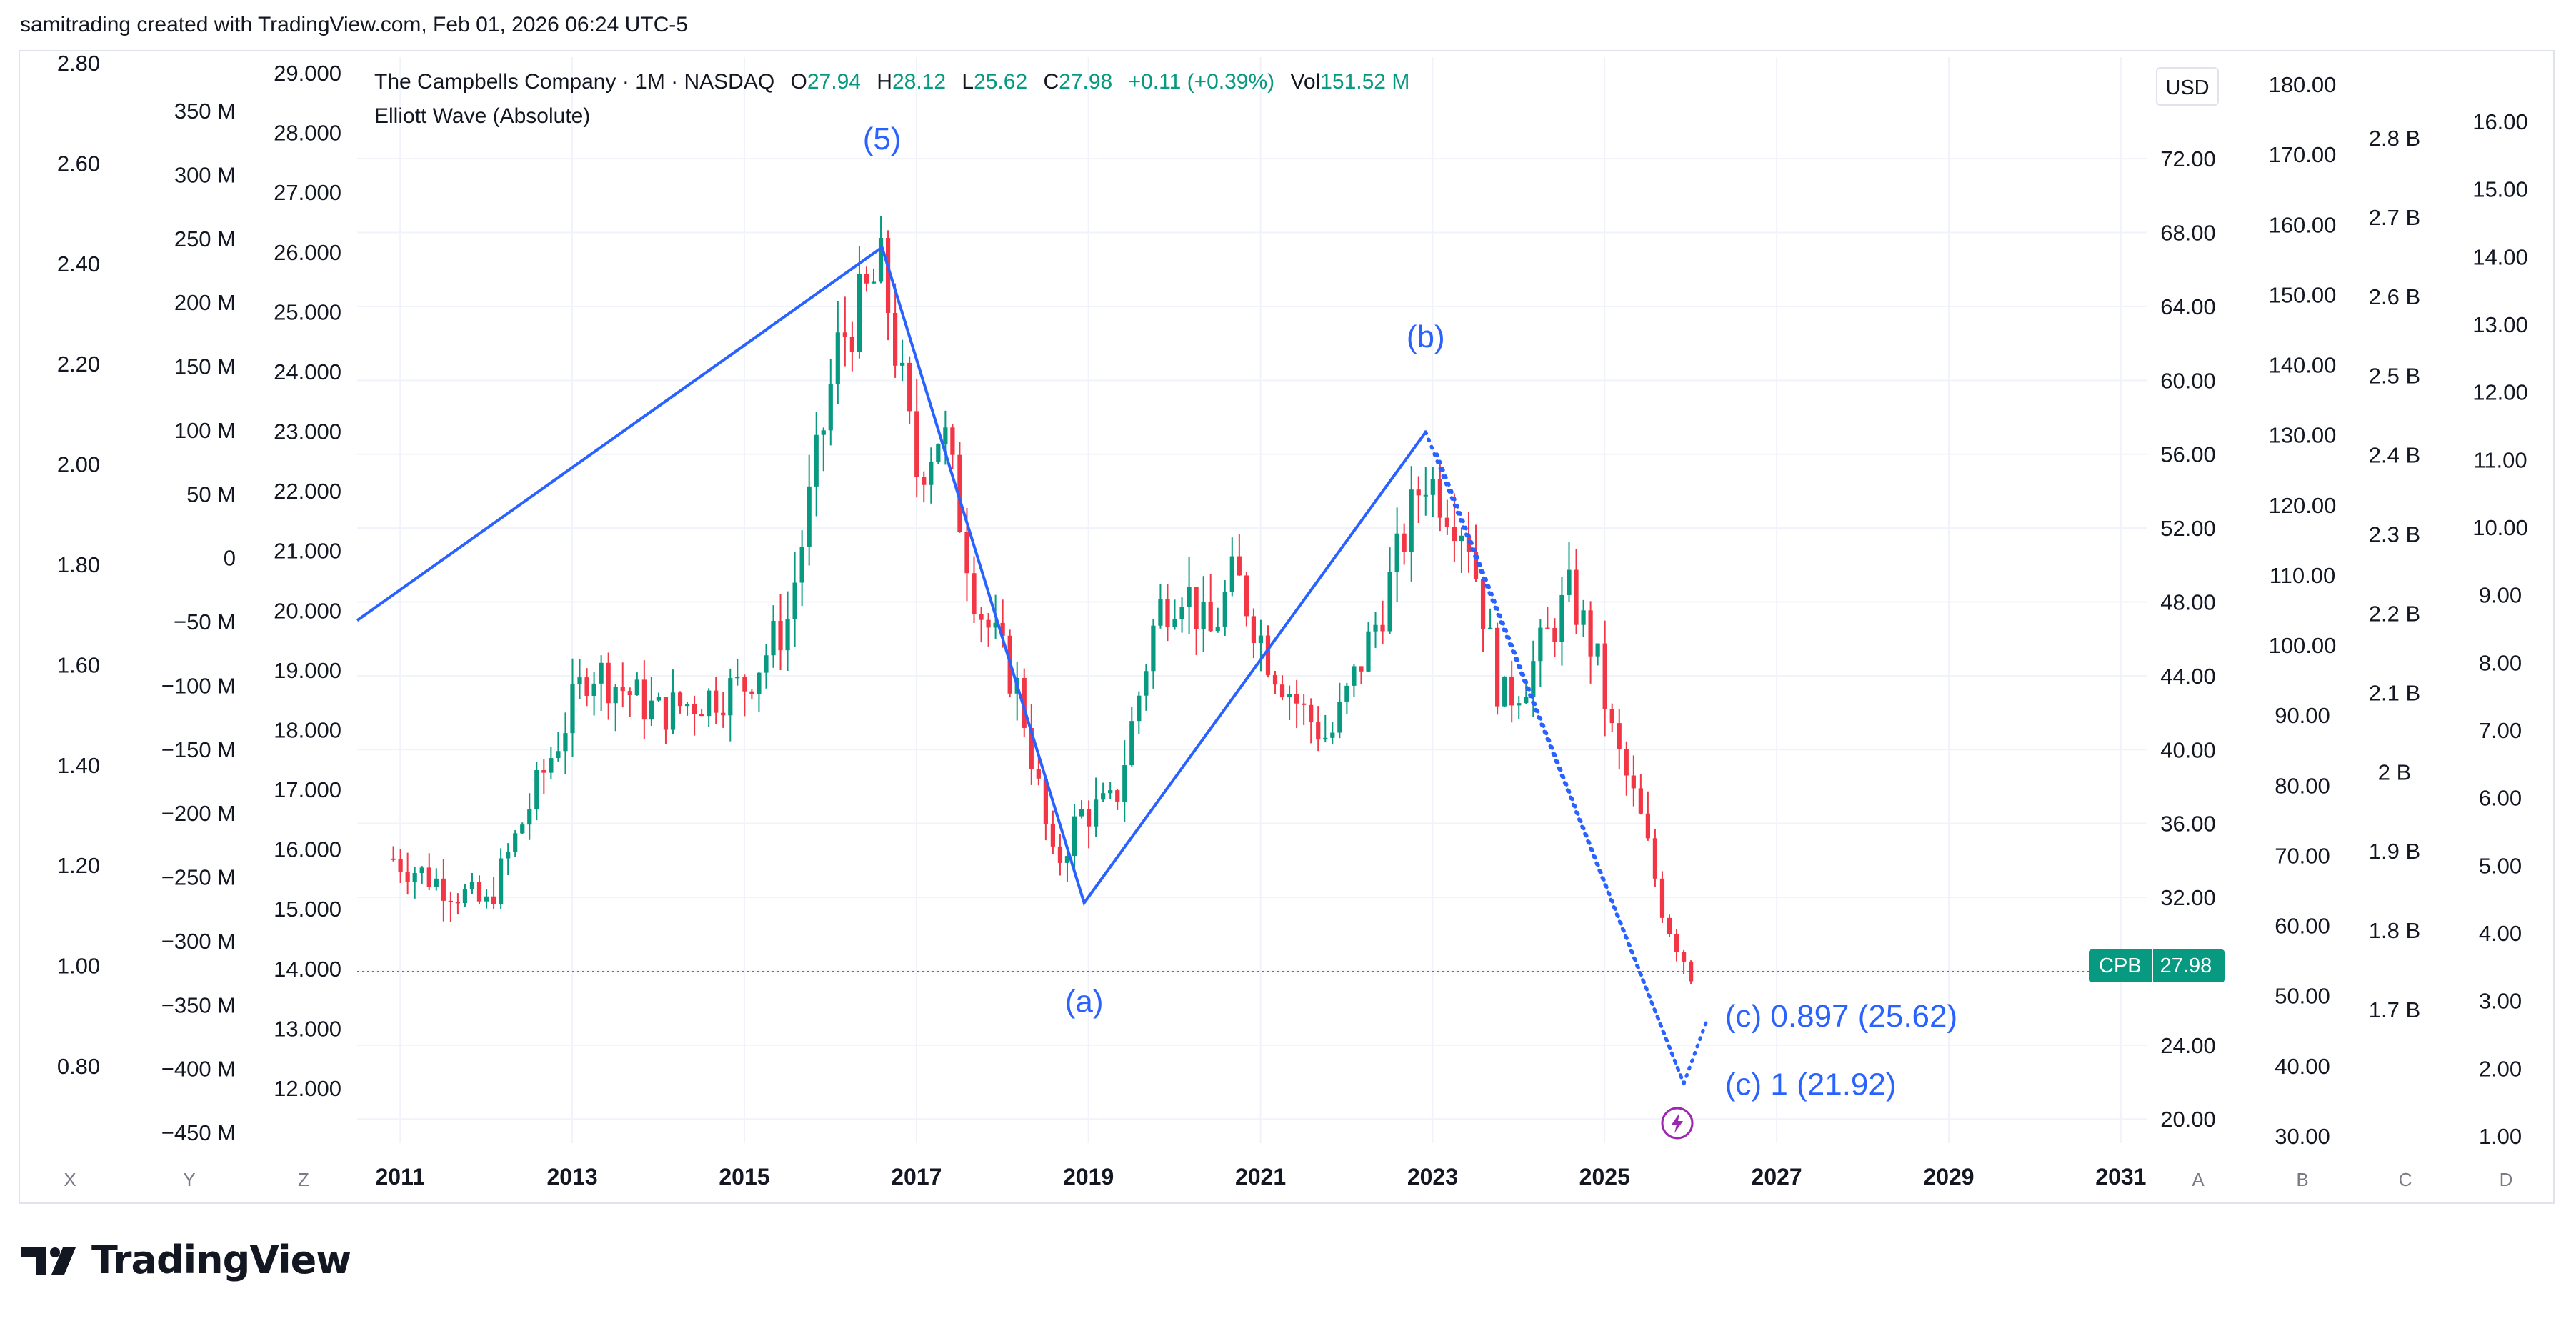  I want to click on scale-y-tick: 50 M, so click(211, 494).